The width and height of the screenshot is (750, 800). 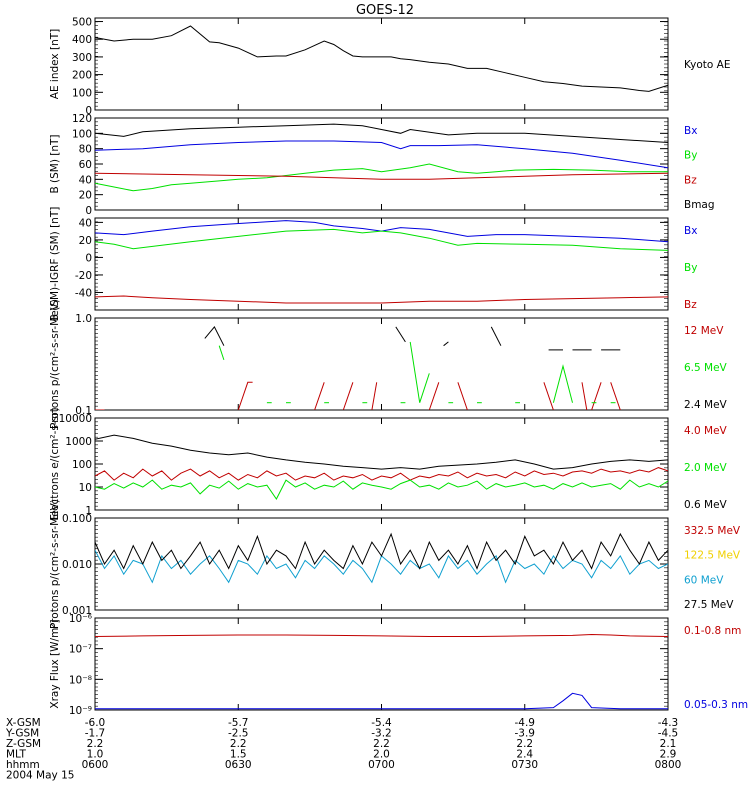 I want to click on y-tick-label: 1000, so click(x=78, y=442).